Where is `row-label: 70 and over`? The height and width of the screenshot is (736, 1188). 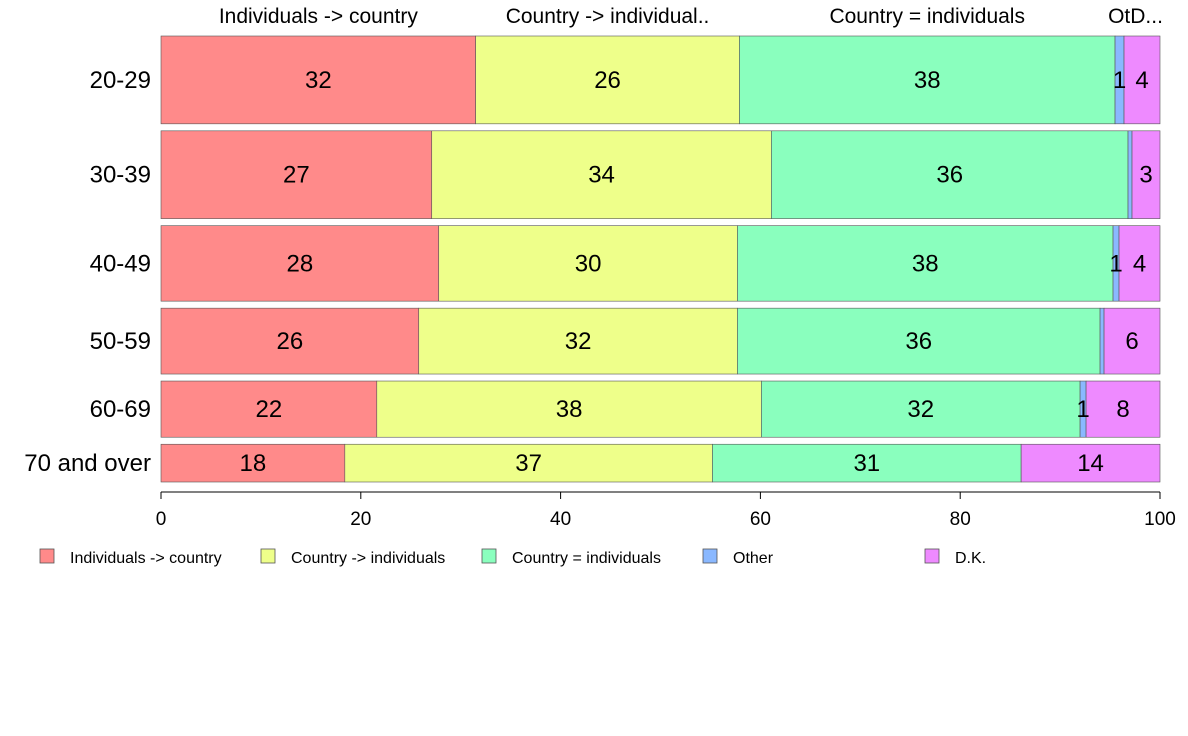 row-label: 70 and over is located at coordinates (87, 463).